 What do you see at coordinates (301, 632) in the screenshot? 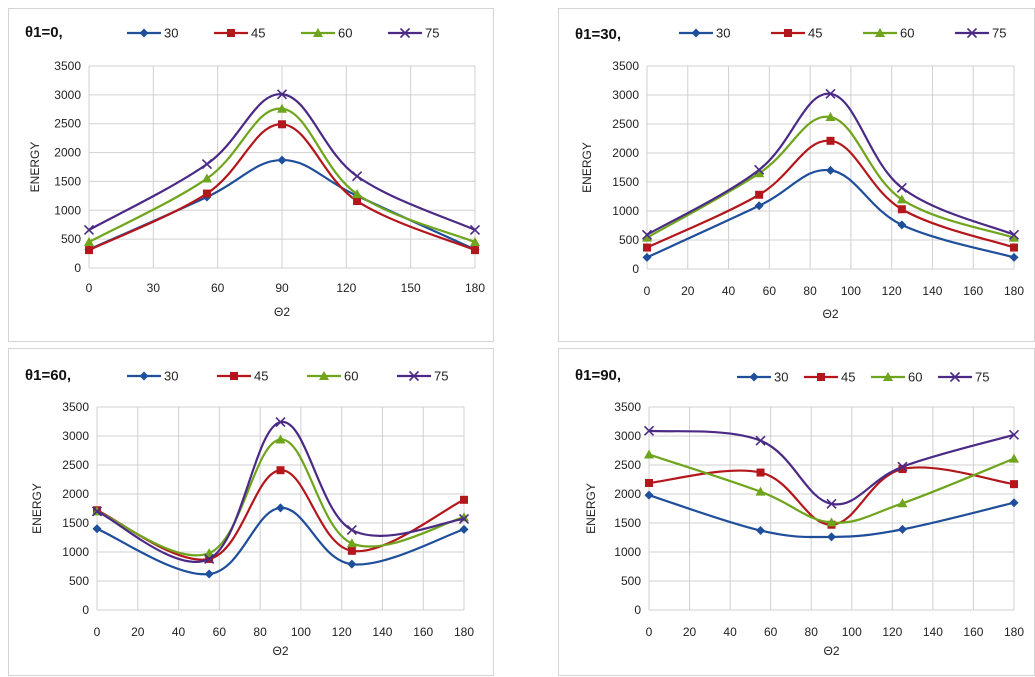
I see `x-tick-label: 100` at bounding box center [301, 632].